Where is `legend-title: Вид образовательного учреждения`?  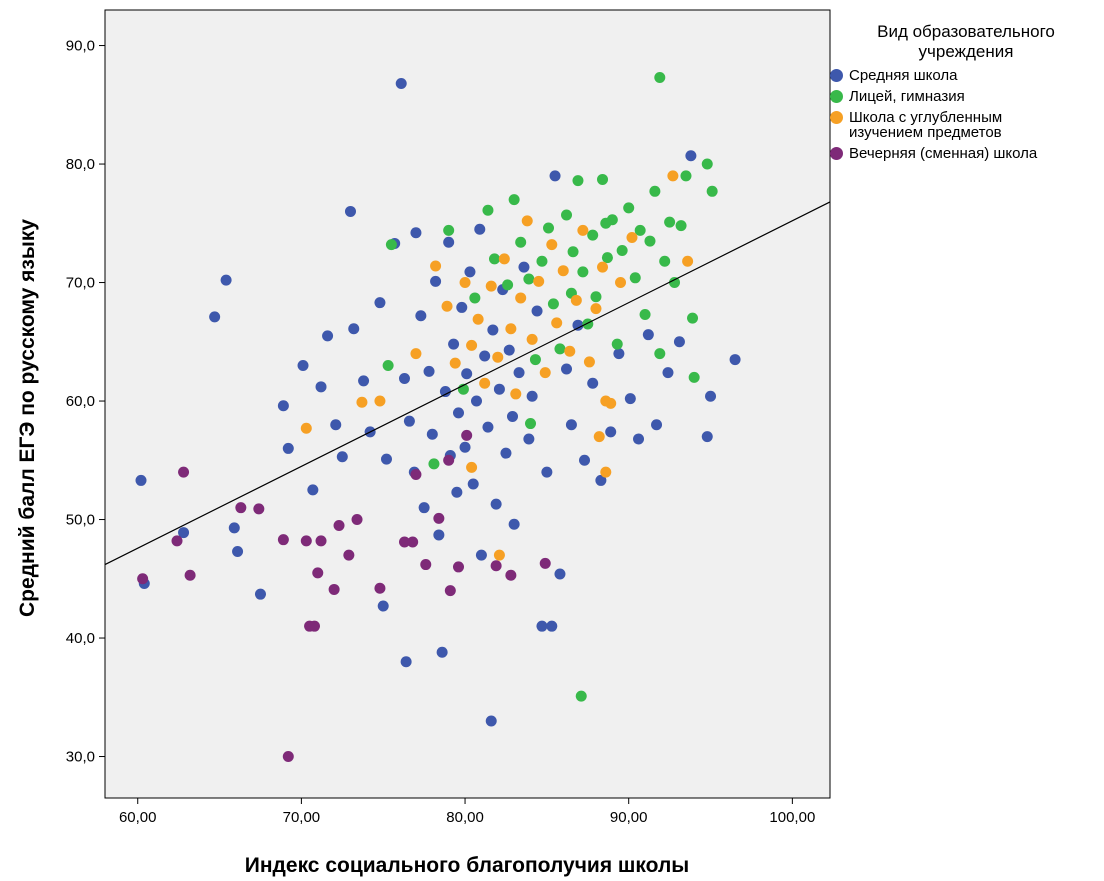
legend-title: Вид образовательного учреждения is located at coordinates (966, 41).